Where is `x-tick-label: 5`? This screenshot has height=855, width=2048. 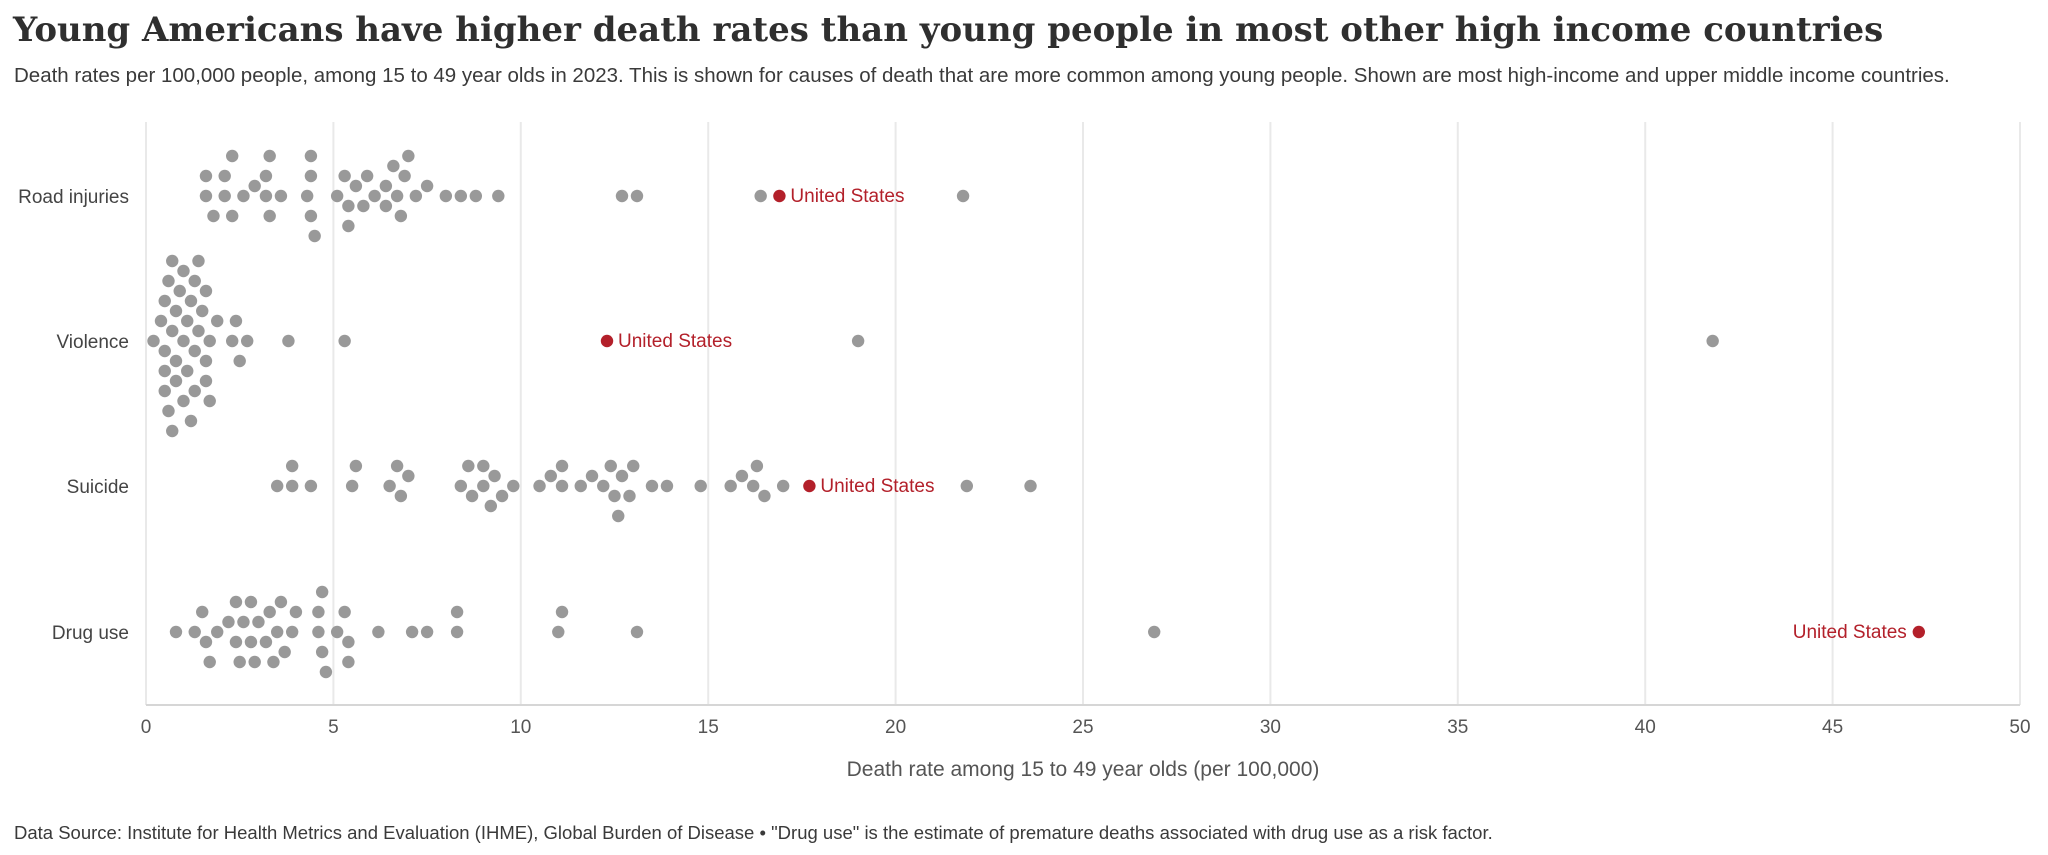 x-tick-label: 5 is located at coordinates (333, 727).